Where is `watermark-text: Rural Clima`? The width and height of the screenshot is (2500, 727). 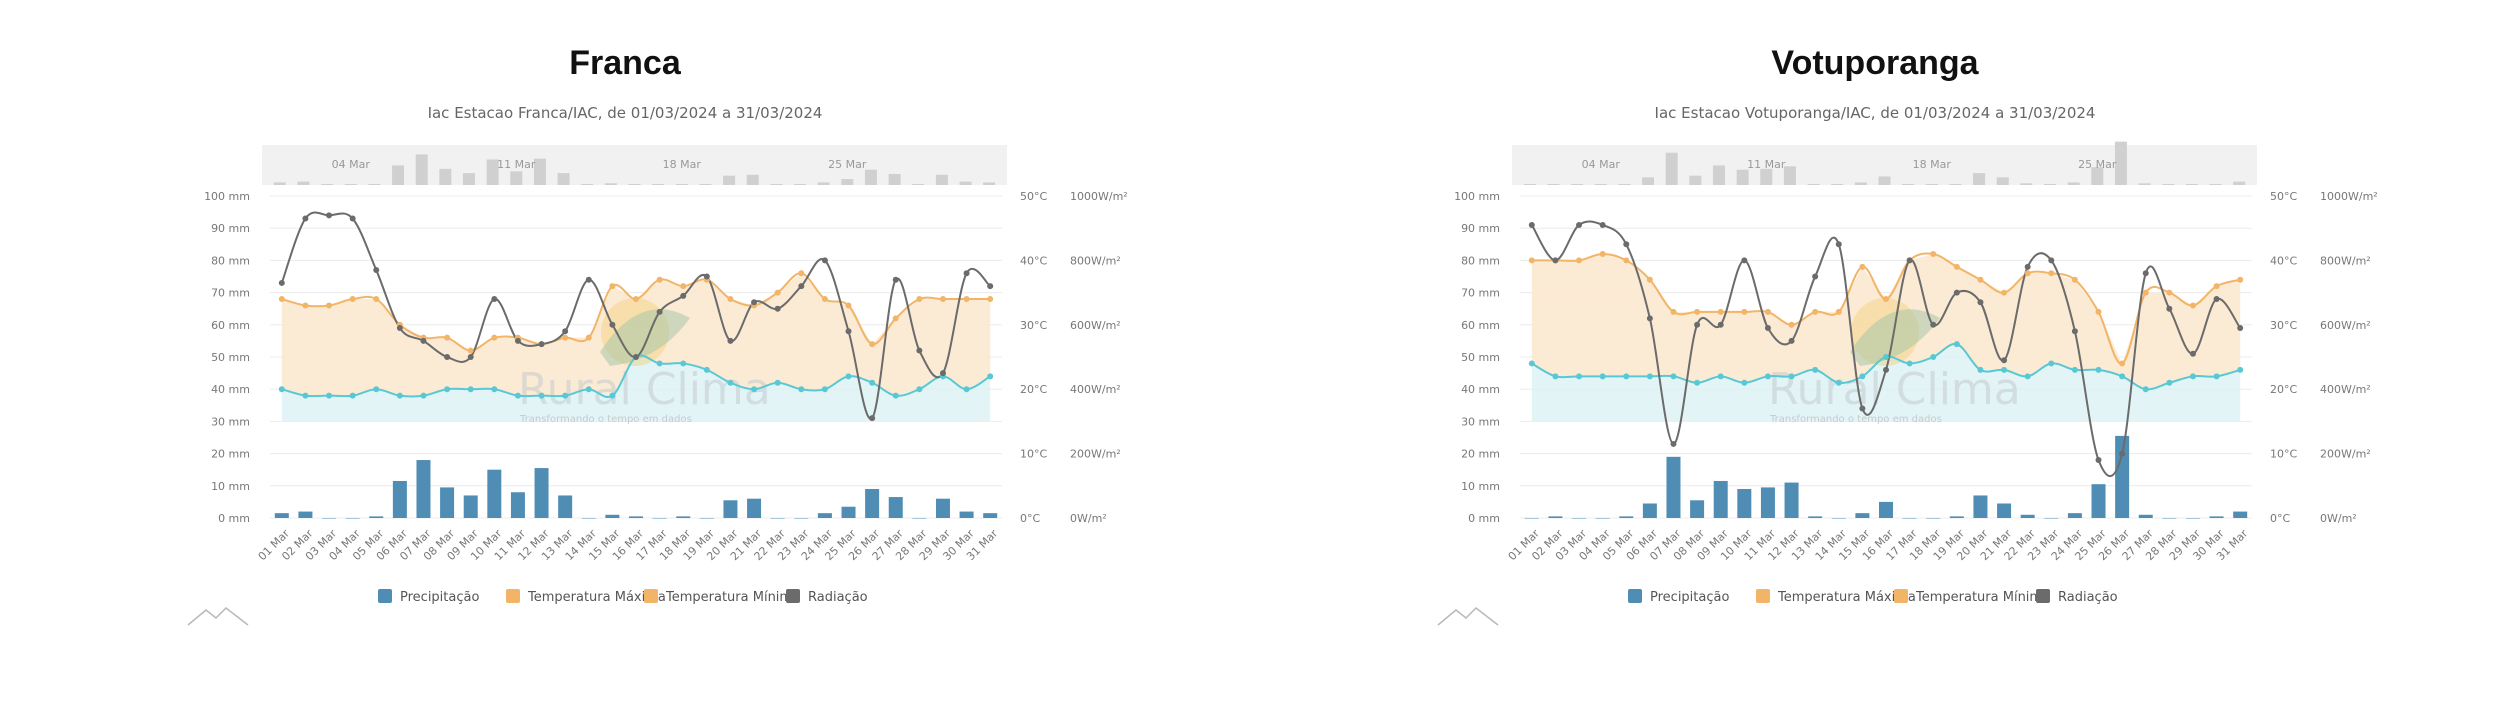
watermark-text: Rural Clima is located at coordinates (1894, 389).